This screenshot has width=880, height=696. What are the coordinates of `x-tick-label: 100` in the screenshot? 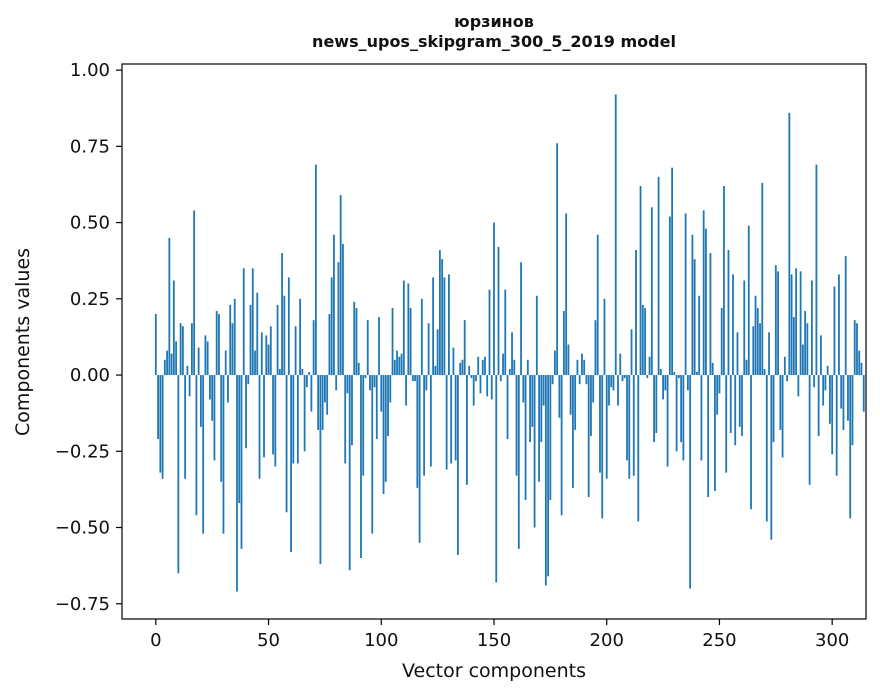 It's located at (381, 640).